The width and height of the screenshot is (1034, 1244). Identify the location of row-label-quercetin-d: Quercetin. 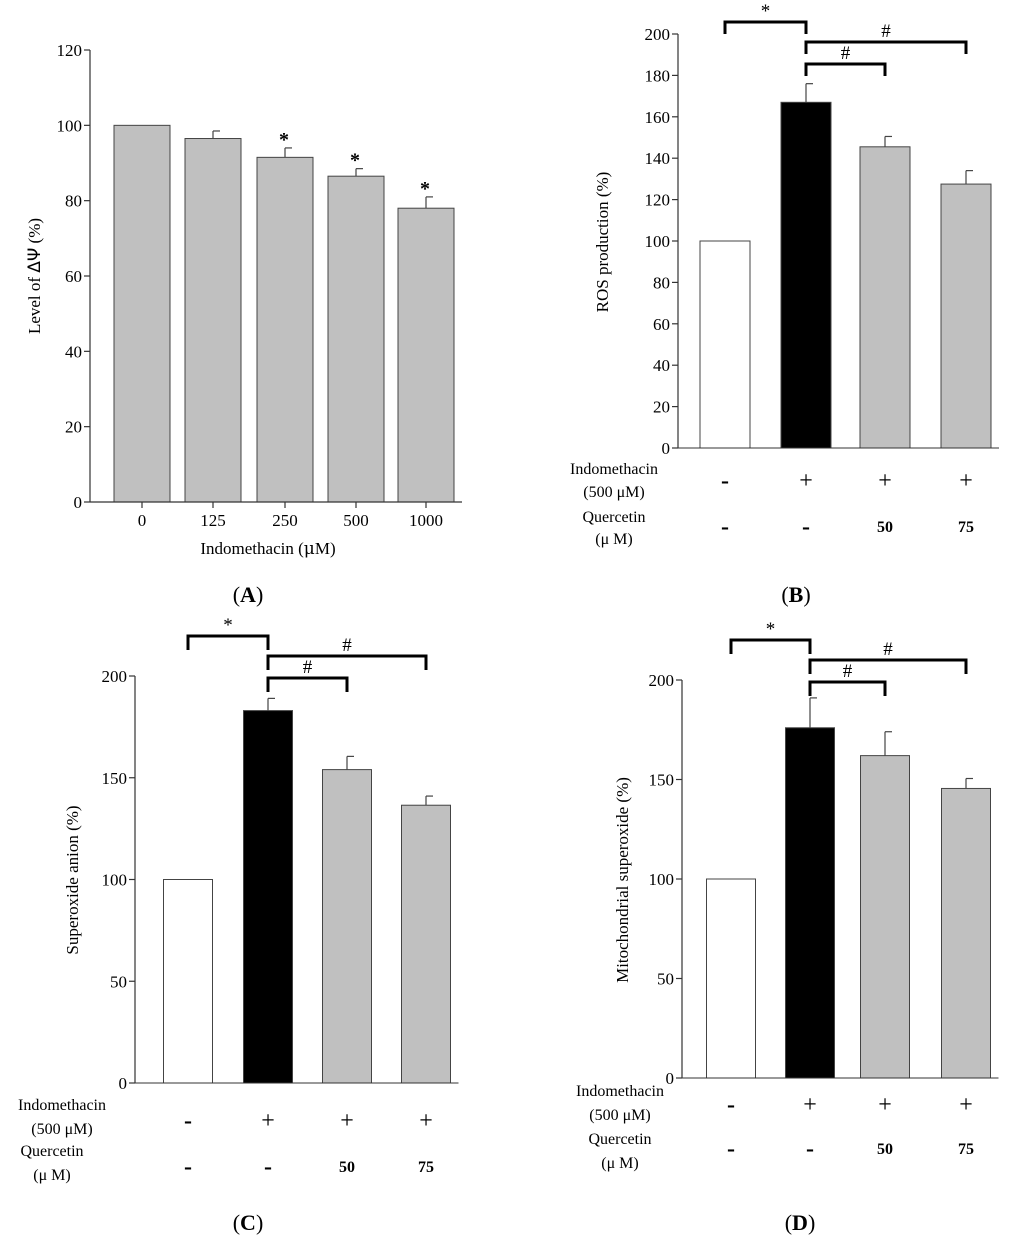
(619, 1139).